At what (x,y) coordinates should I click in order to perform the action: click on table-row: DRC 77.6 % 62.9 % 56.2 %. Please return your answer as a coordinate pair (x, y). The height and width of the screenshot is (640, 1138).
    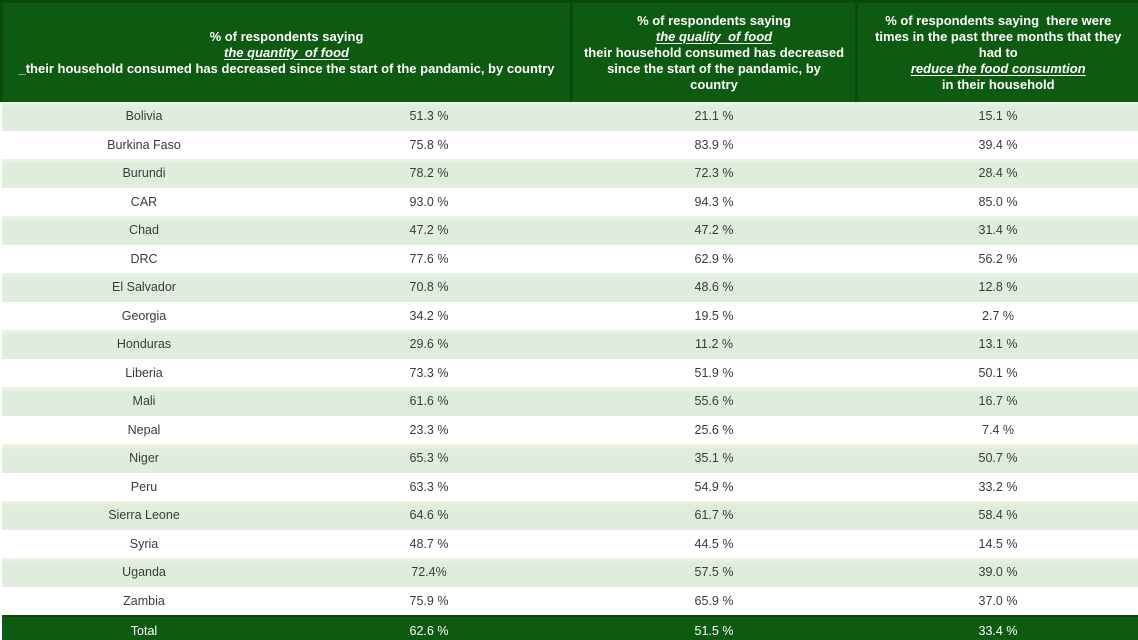
    Looking at the image, I should click on (569, 258).